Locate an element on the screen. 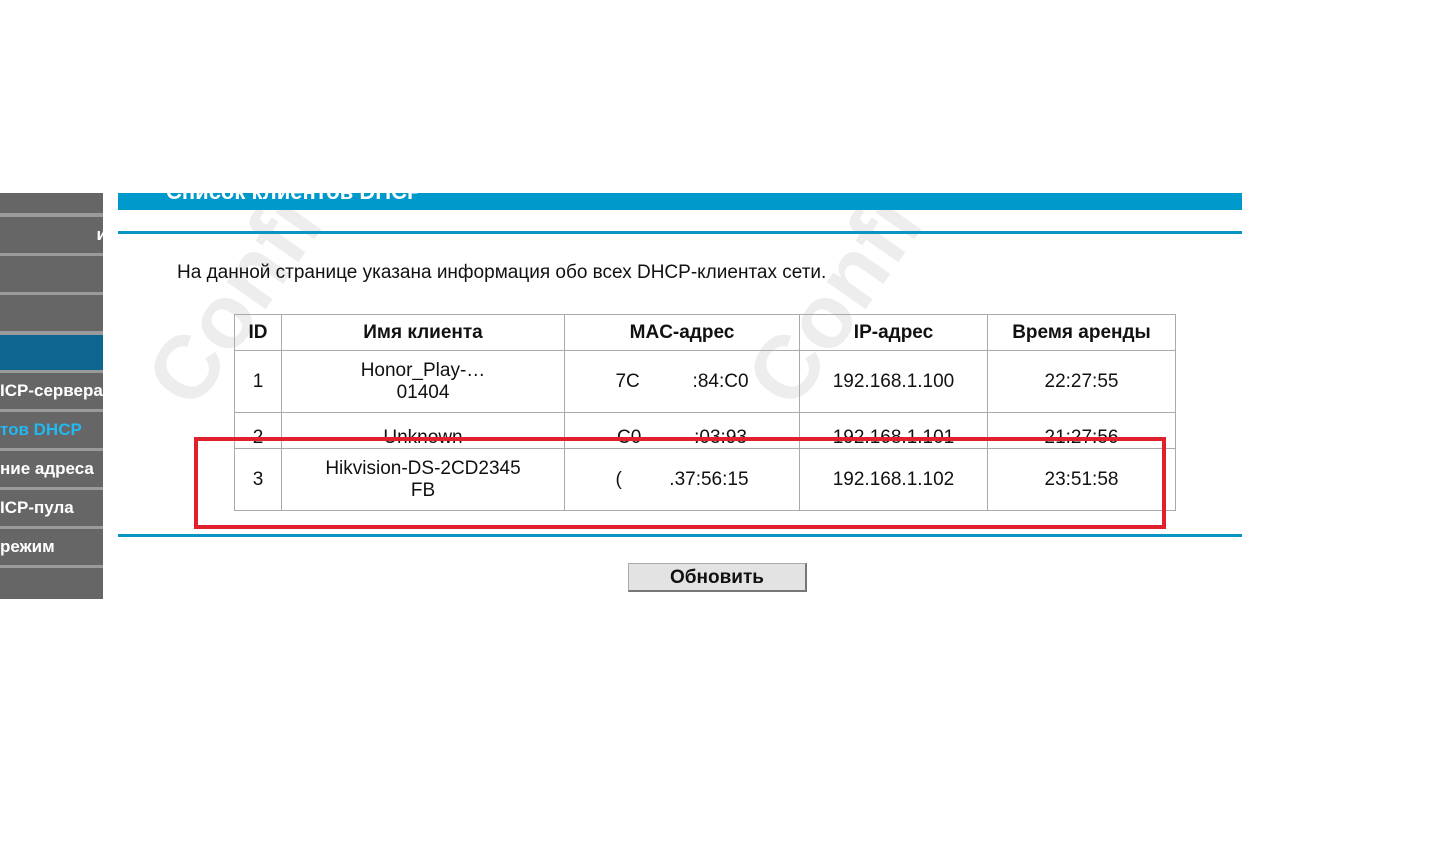 This screenshot has height=860, width=1440. cell-lease: 23:51:58 is located at coordinates (1081, 479).